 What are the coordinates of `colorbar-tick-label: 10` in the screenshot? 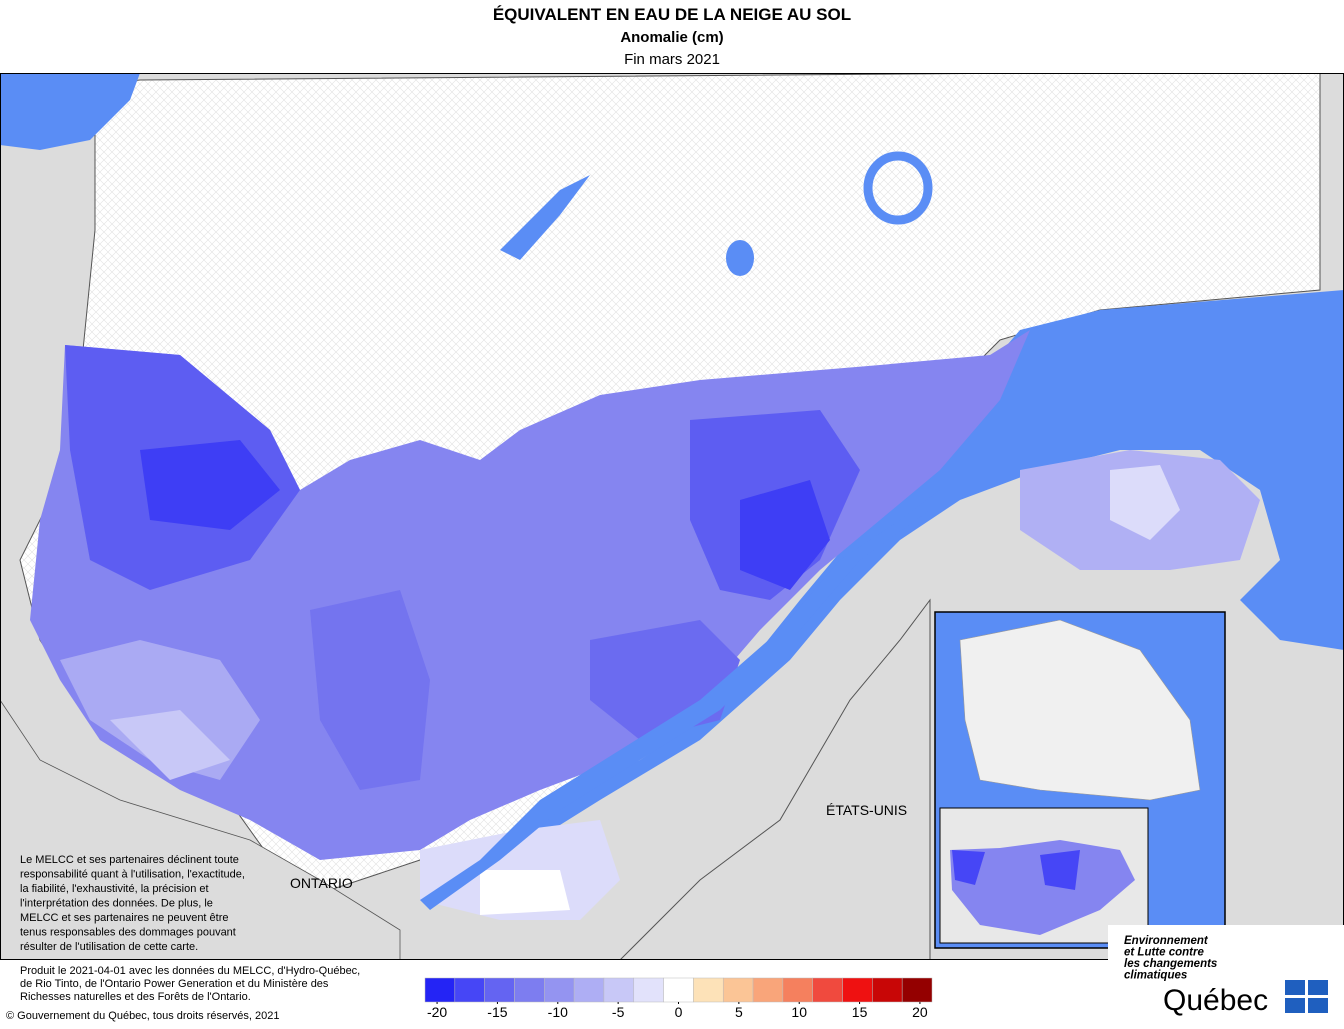 It's located at (799, 1012).